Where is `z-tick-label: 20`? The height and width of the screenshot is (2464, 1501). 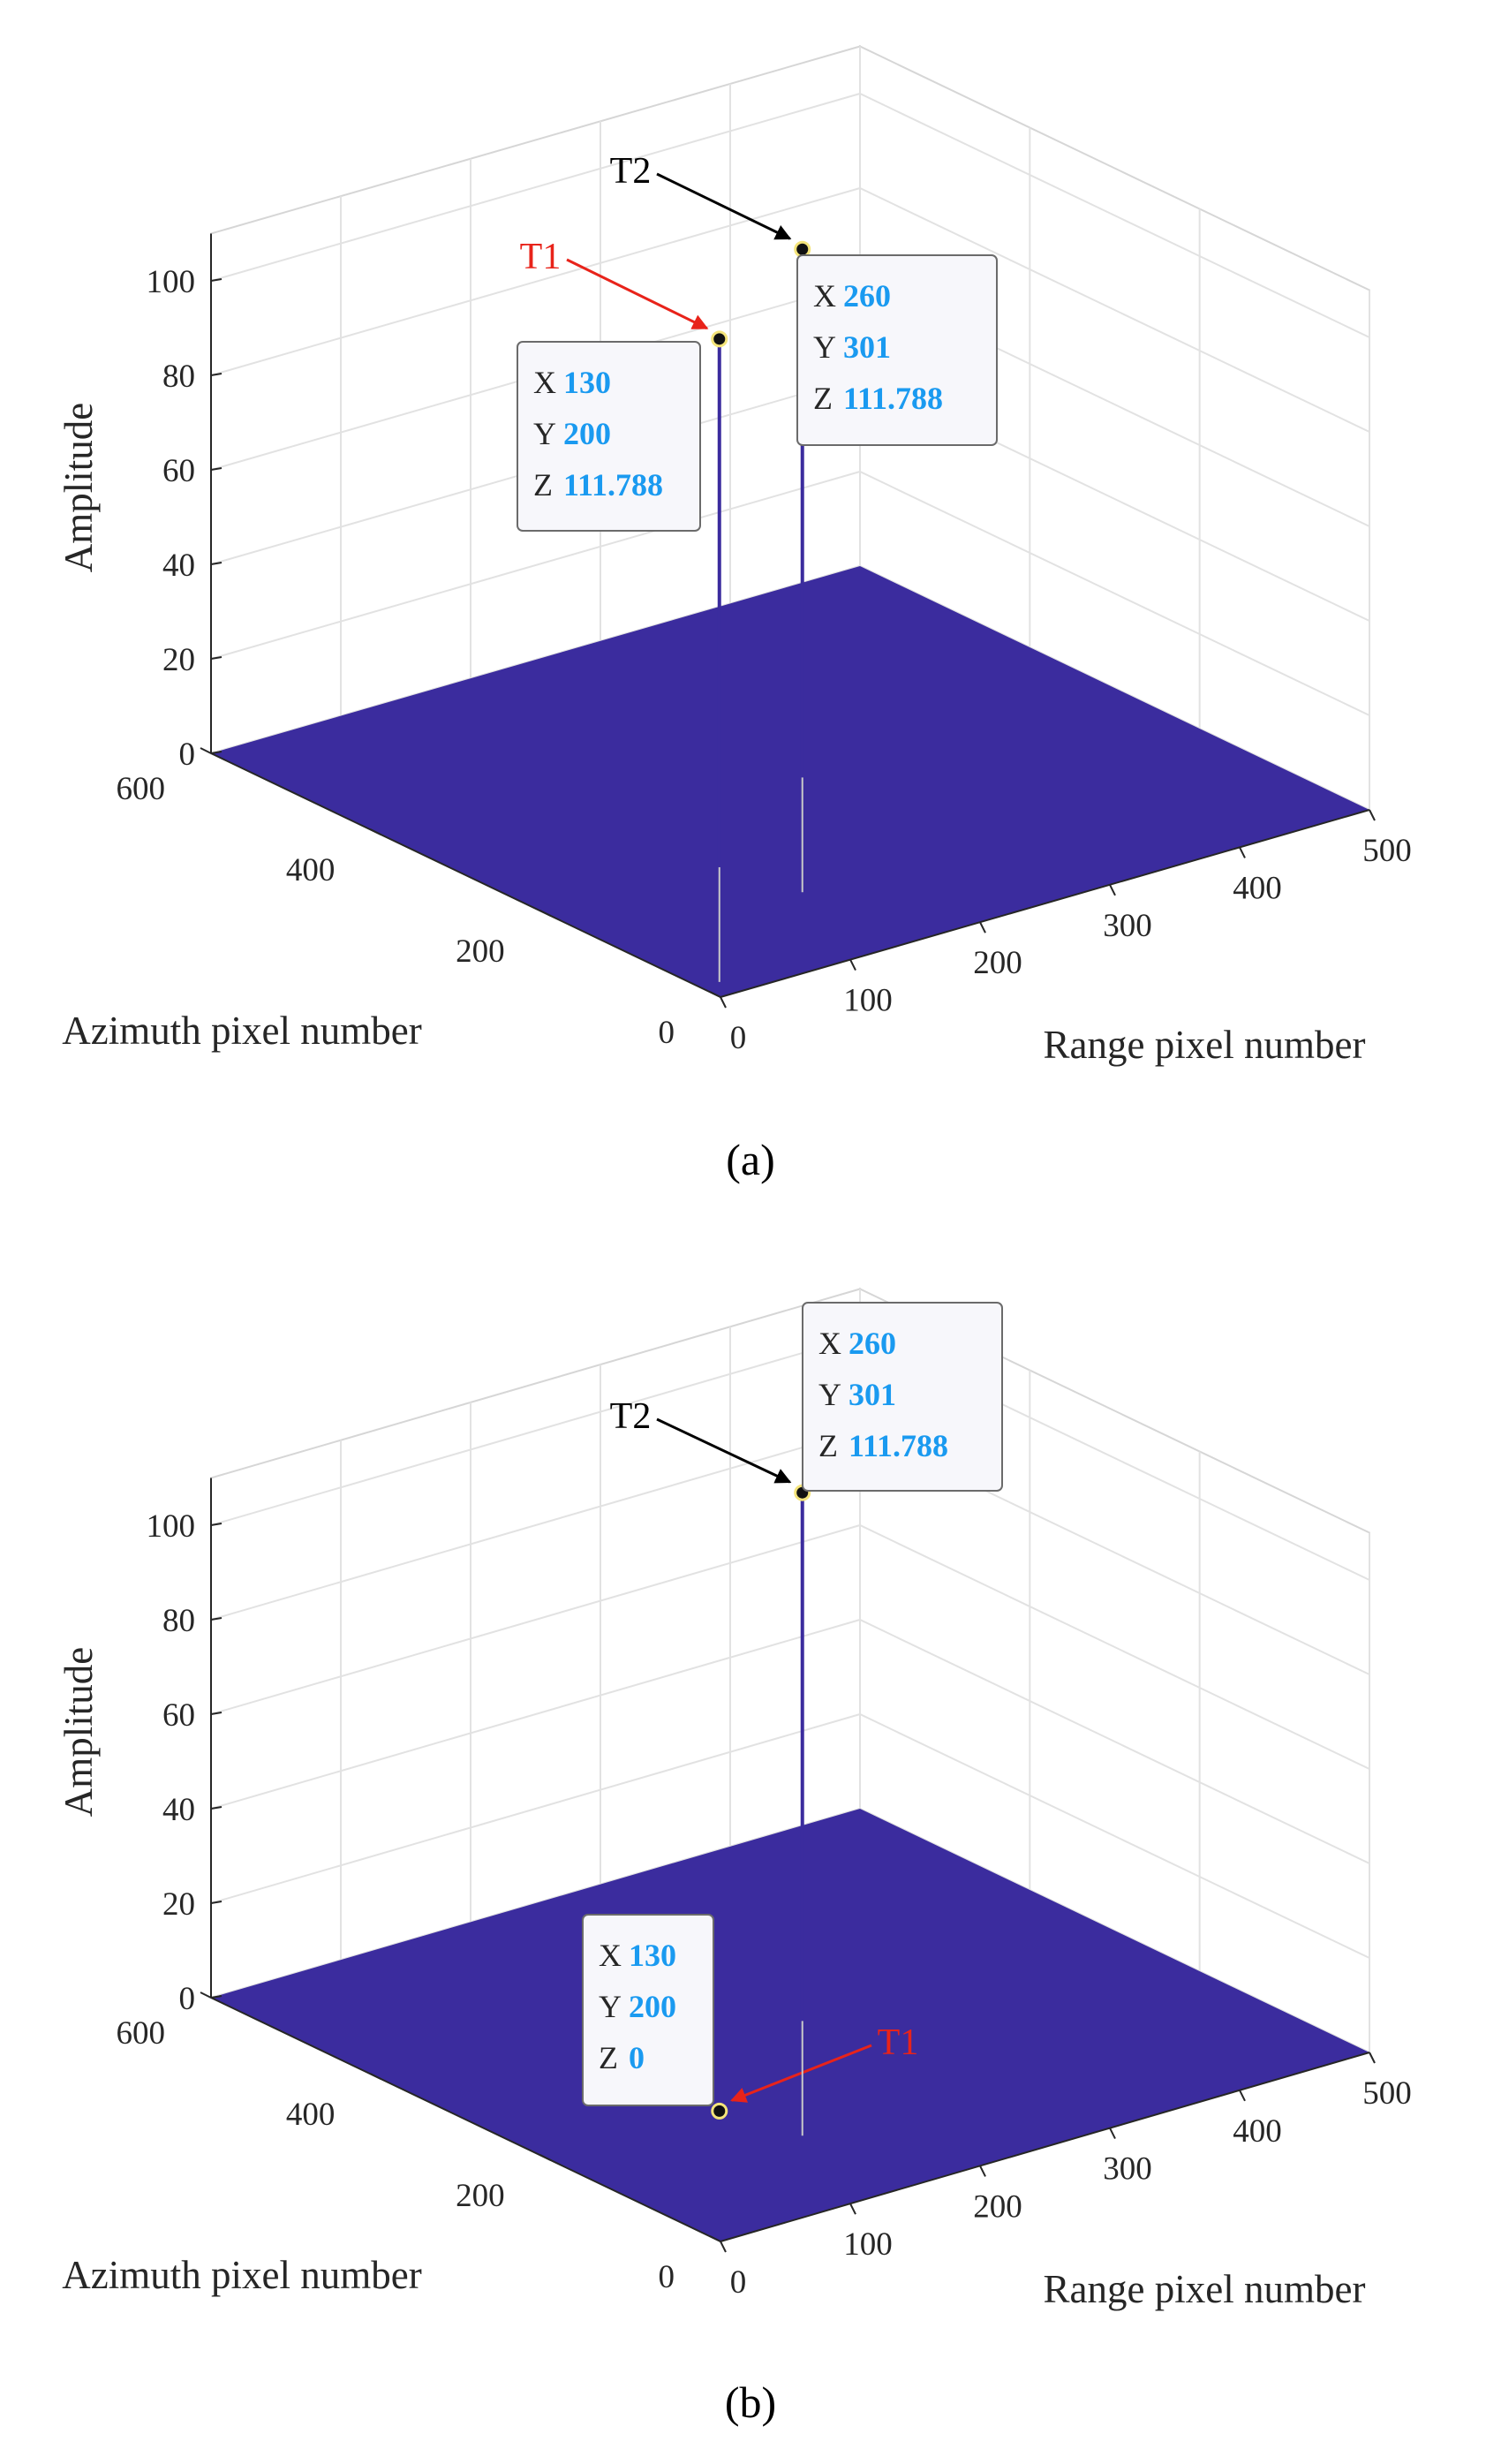
z-tick-label: 20 is located at coordinates (178, 660).